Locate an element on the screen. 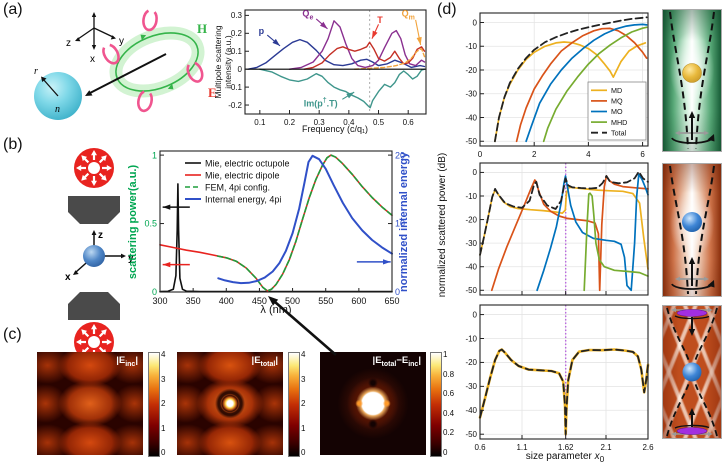 The height and width of the screenshot is (467, 723). mirror-top-icon is located at coordinates (94, 210).